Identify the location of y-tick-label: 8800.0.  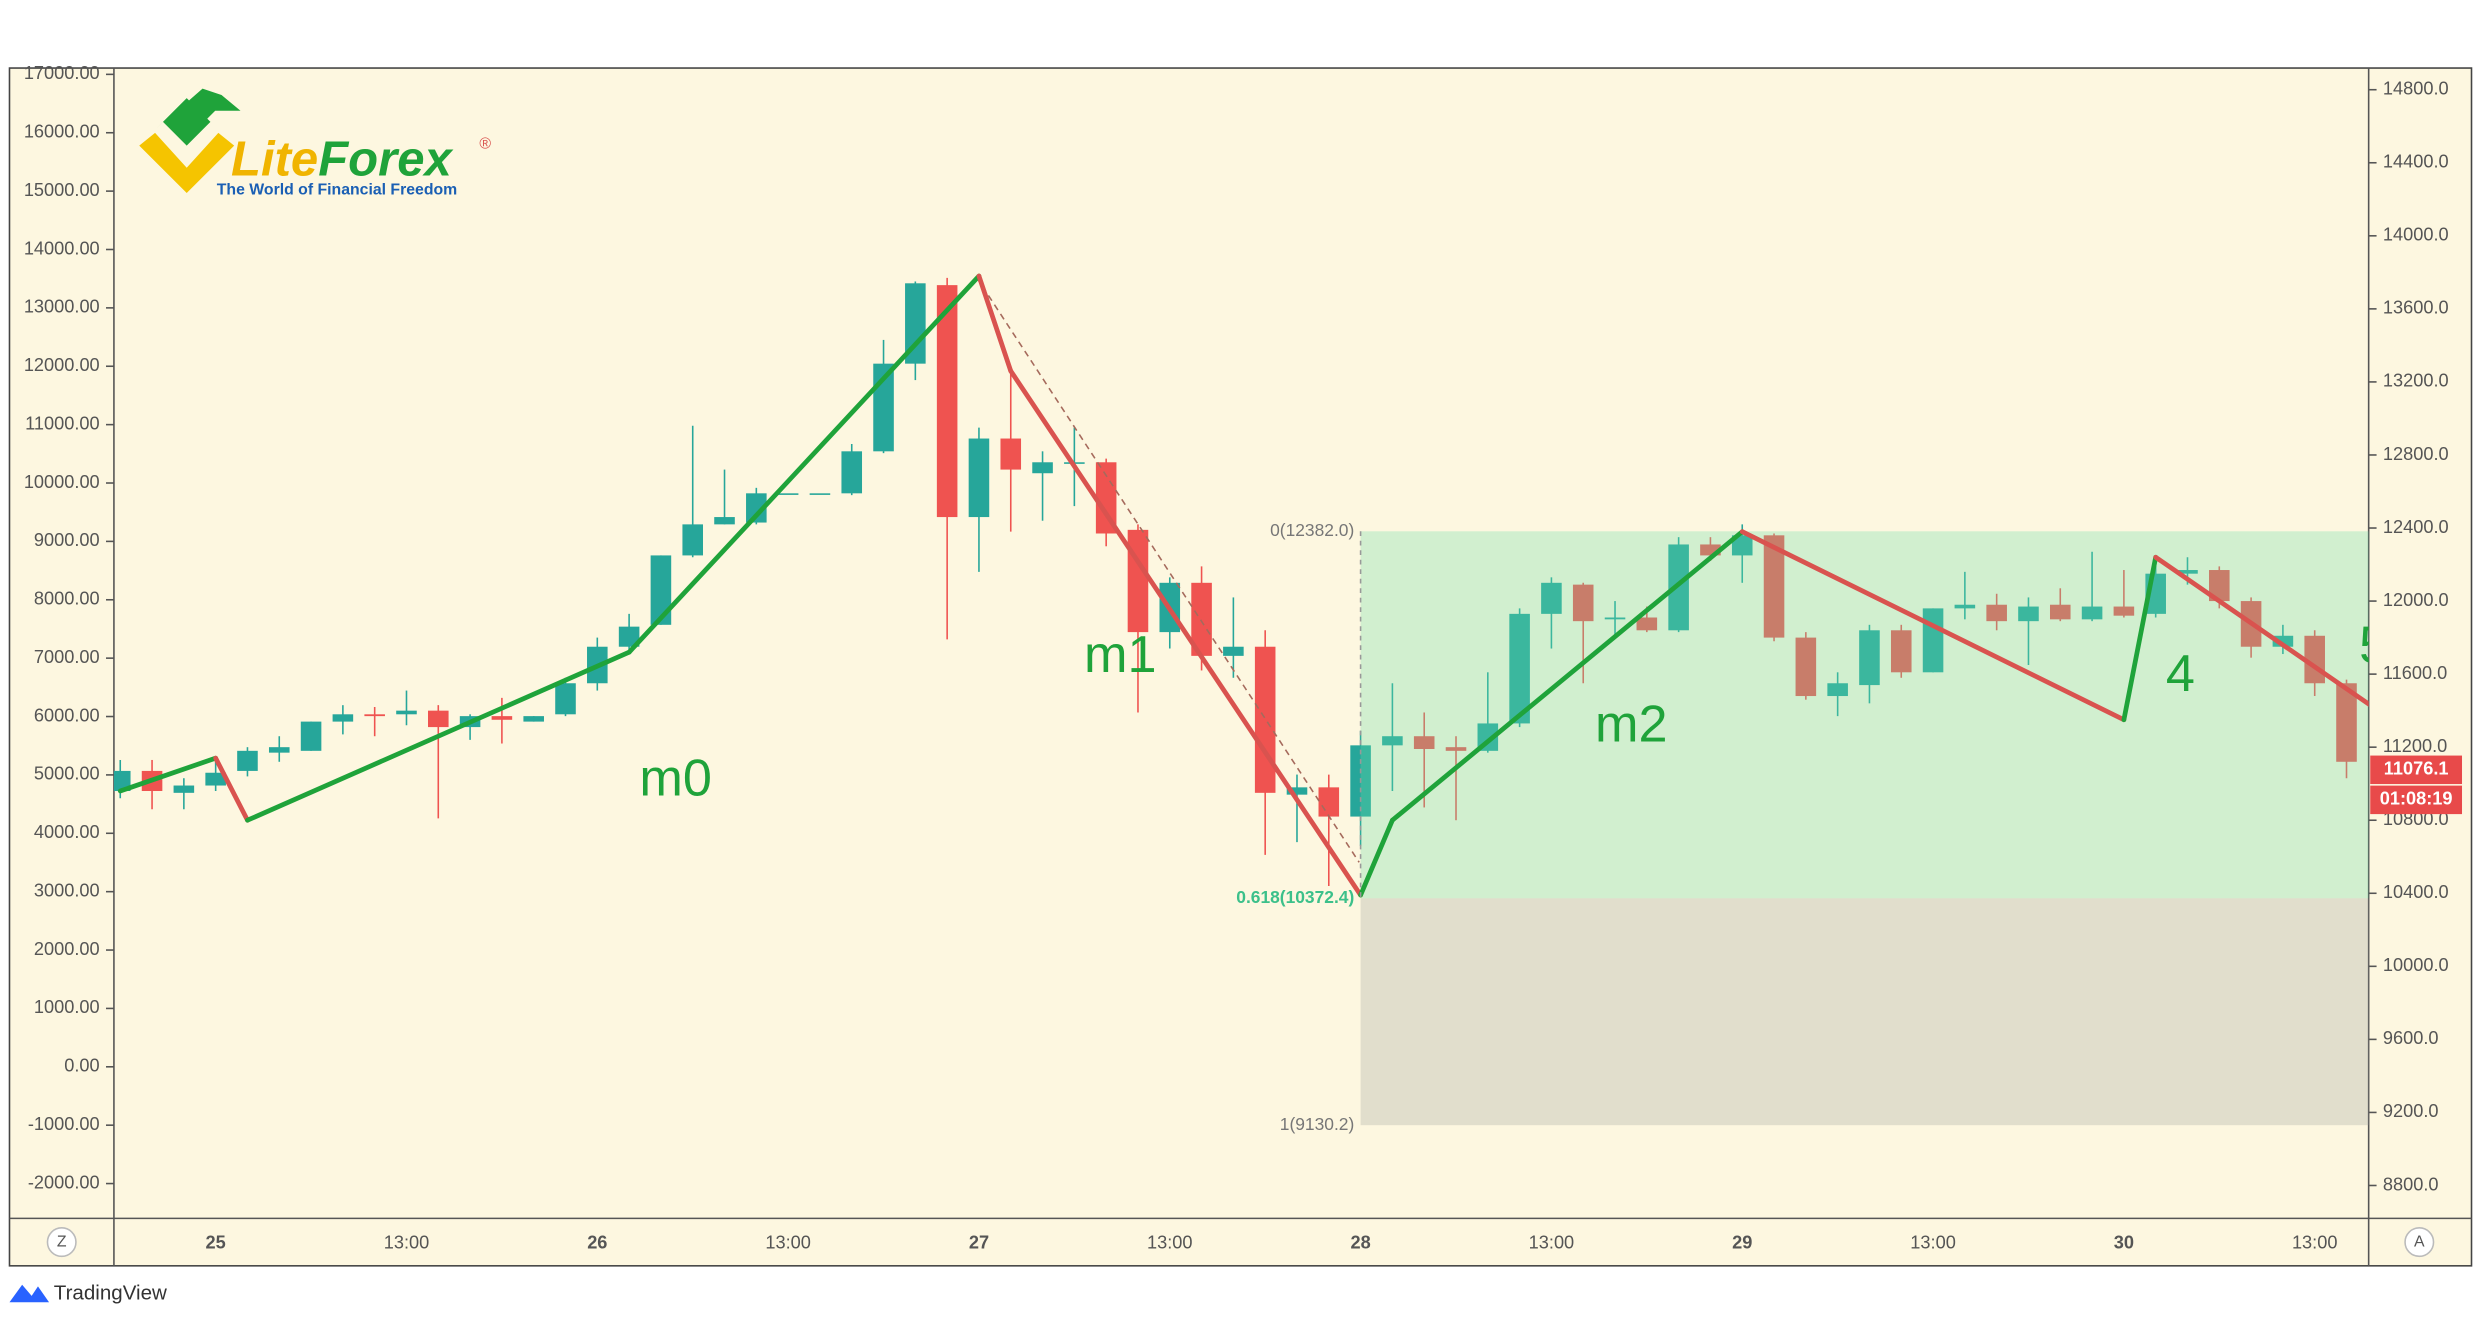
(2411, 1184).